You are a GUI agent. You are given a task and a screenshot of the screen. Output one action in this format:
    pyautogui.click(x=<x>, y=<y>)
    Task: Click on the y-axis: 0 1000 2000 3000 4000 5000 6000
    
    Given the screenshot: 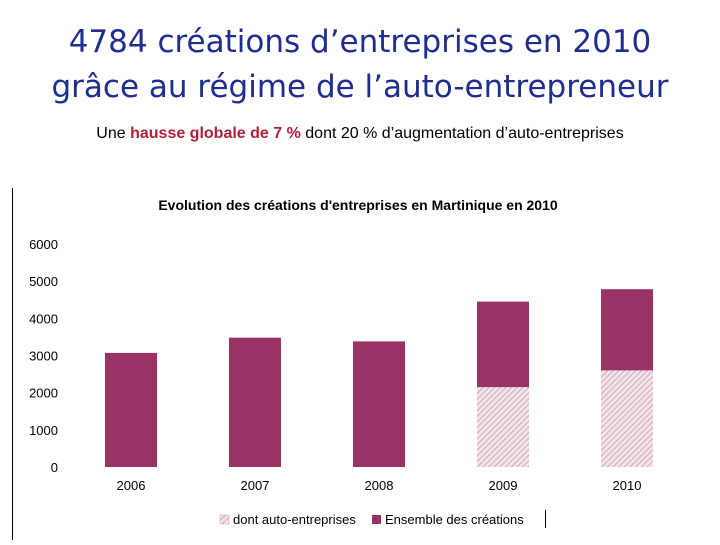 What is the action you would take?
    pyautogui.click(x=43, y=356)
    